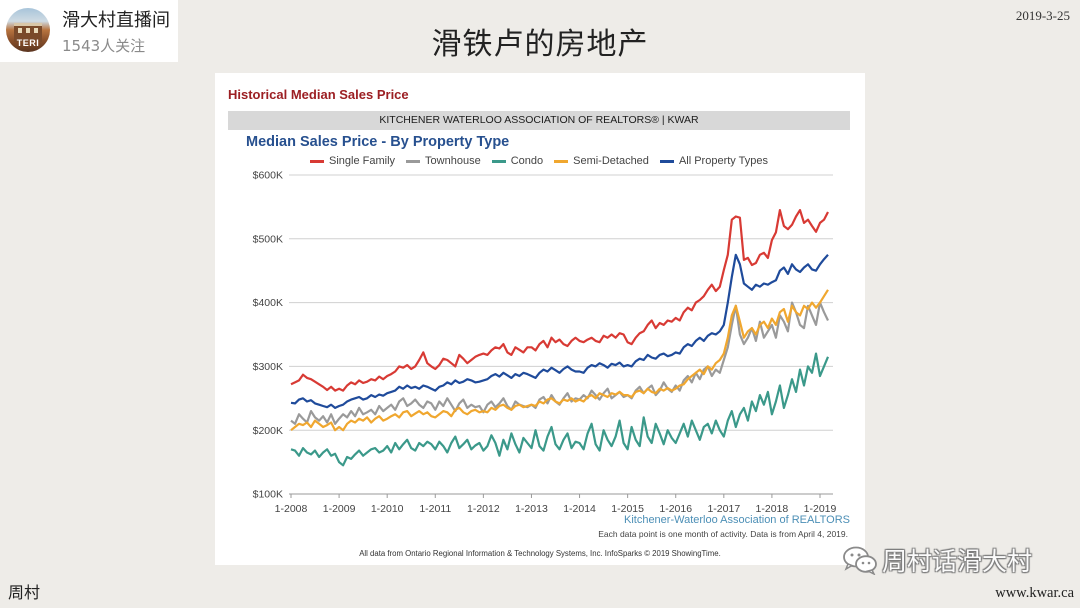 This screenshot has height=608, width=1080. What do you see at coordinates (666, 161) in the screenshot?
I see `legend-swatch-all-property-types` at bounding box center [666, 161].